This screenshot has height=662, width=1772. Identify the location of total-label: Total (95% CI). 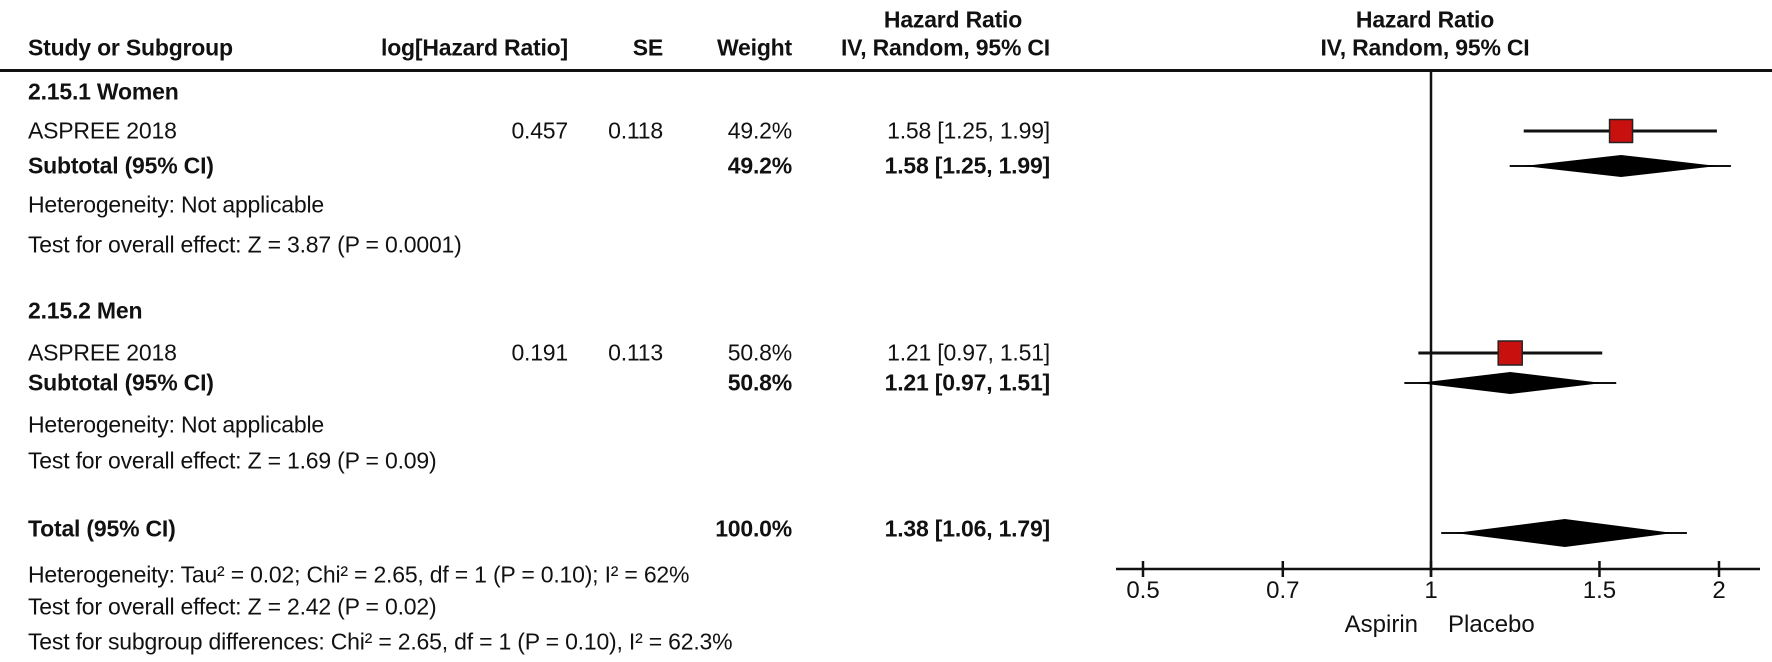
(102, 528).